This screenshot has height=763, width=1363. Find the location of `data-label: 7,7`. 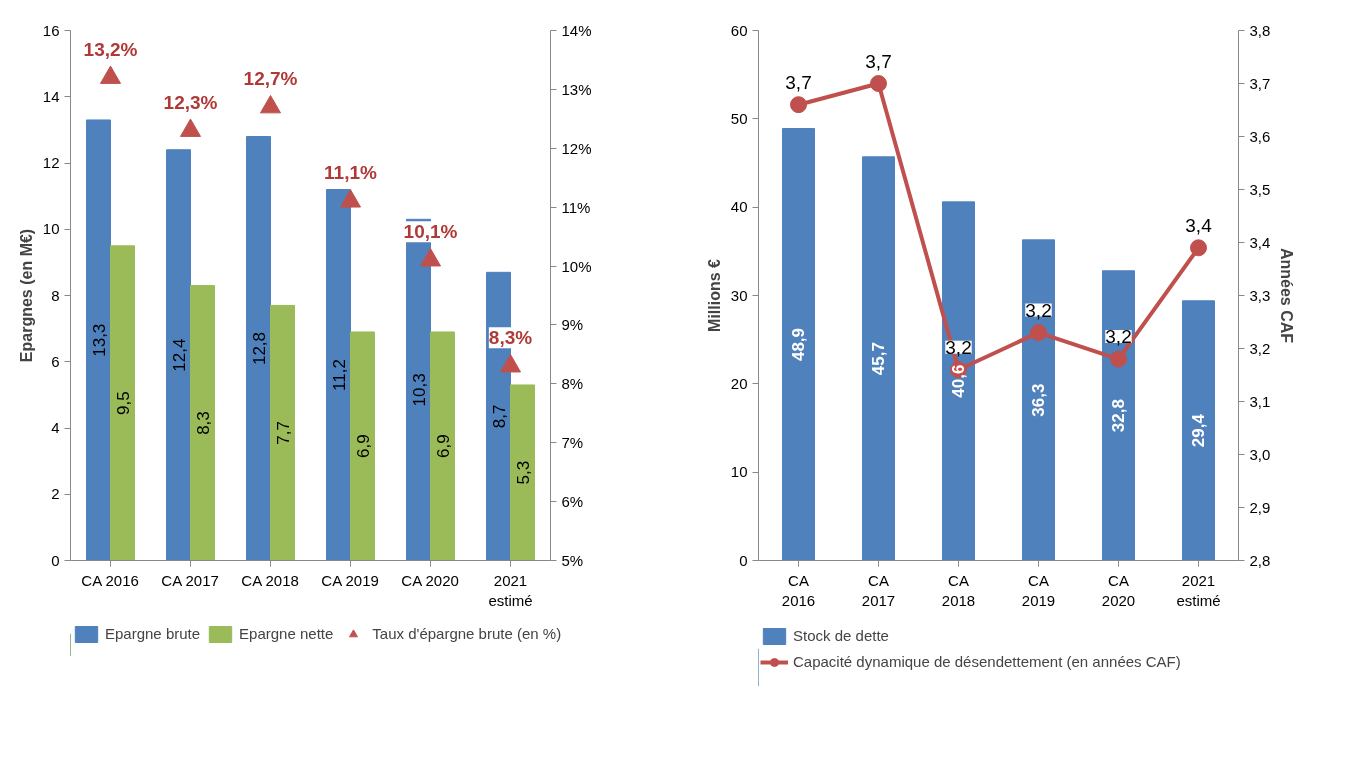

data-label: 7,7 is located at coordinates (283, 433).